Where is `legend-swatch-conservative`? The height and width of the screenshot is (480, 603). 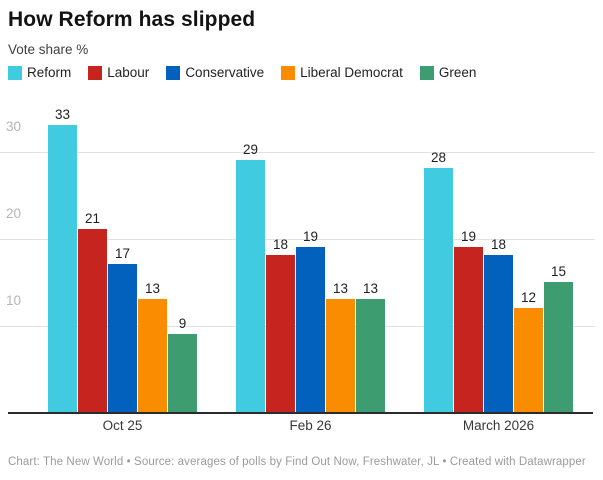 legend-swatch-conservative is located at coordinates (173, 72).